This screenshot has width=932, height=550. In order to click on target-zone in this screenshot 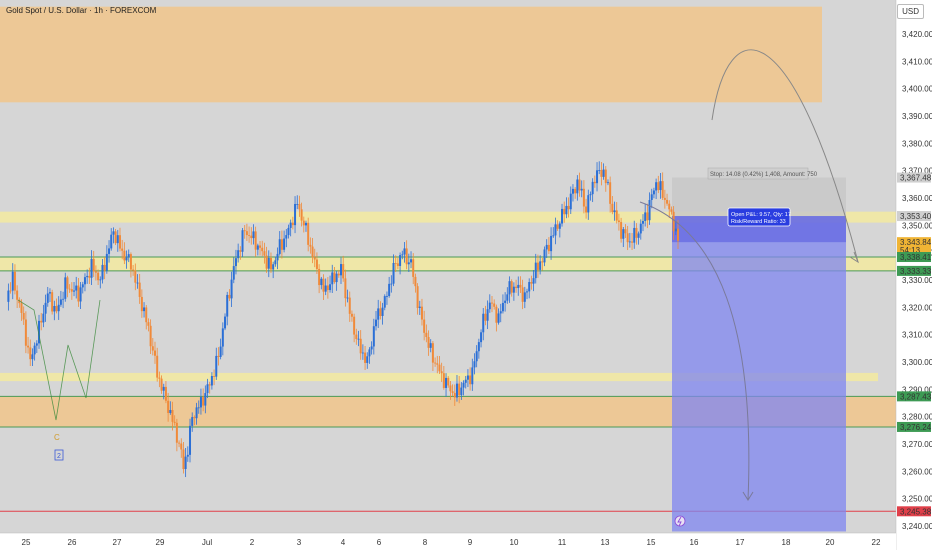, I will do `click(759, 374)`.